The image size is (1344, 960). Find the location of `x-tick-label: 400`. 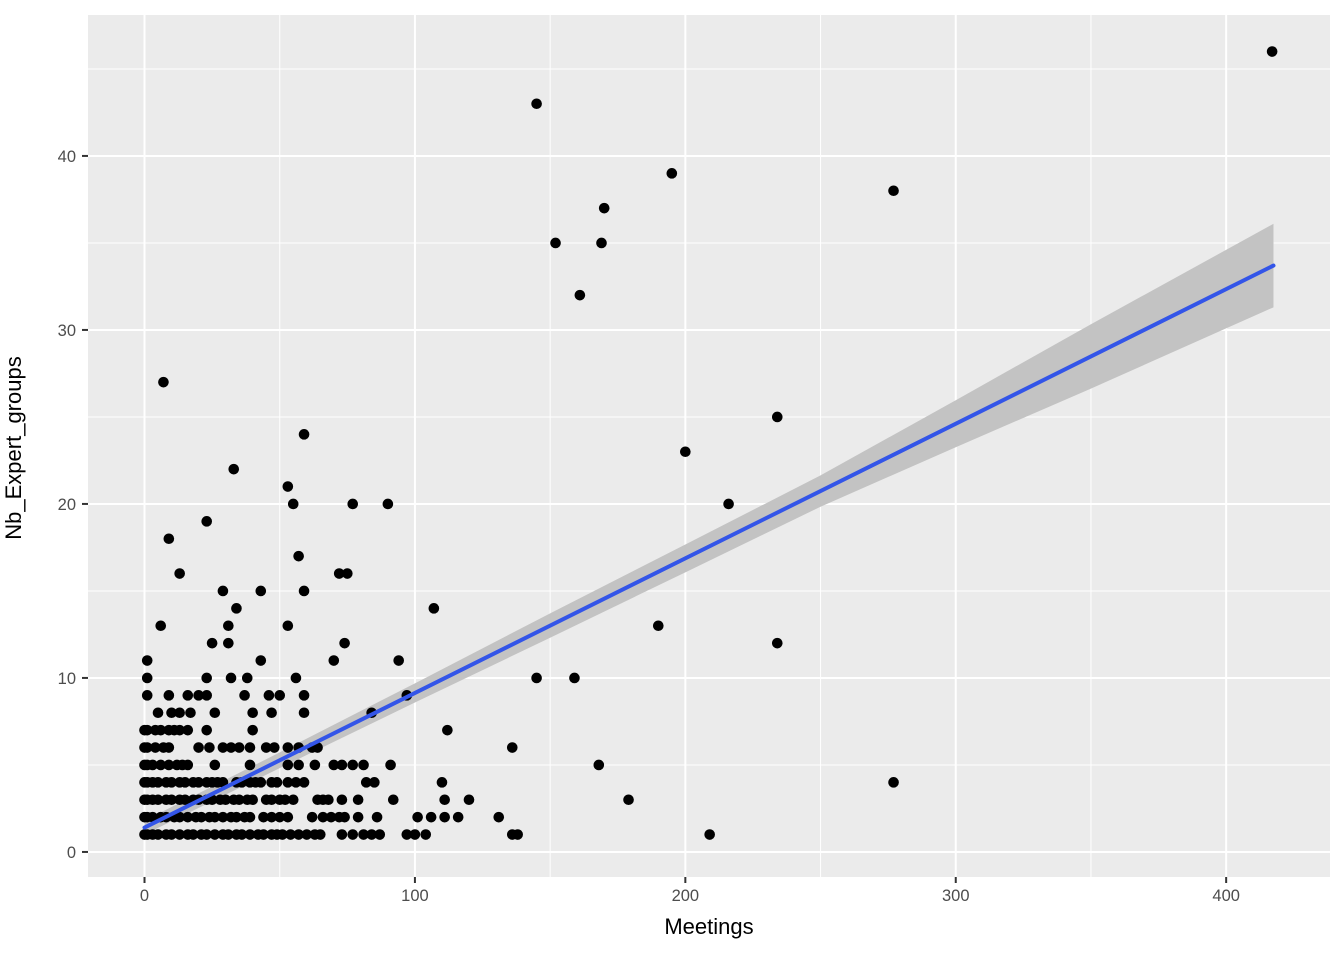

x-tick-label: 400 is located at coordinates (1226, 896).